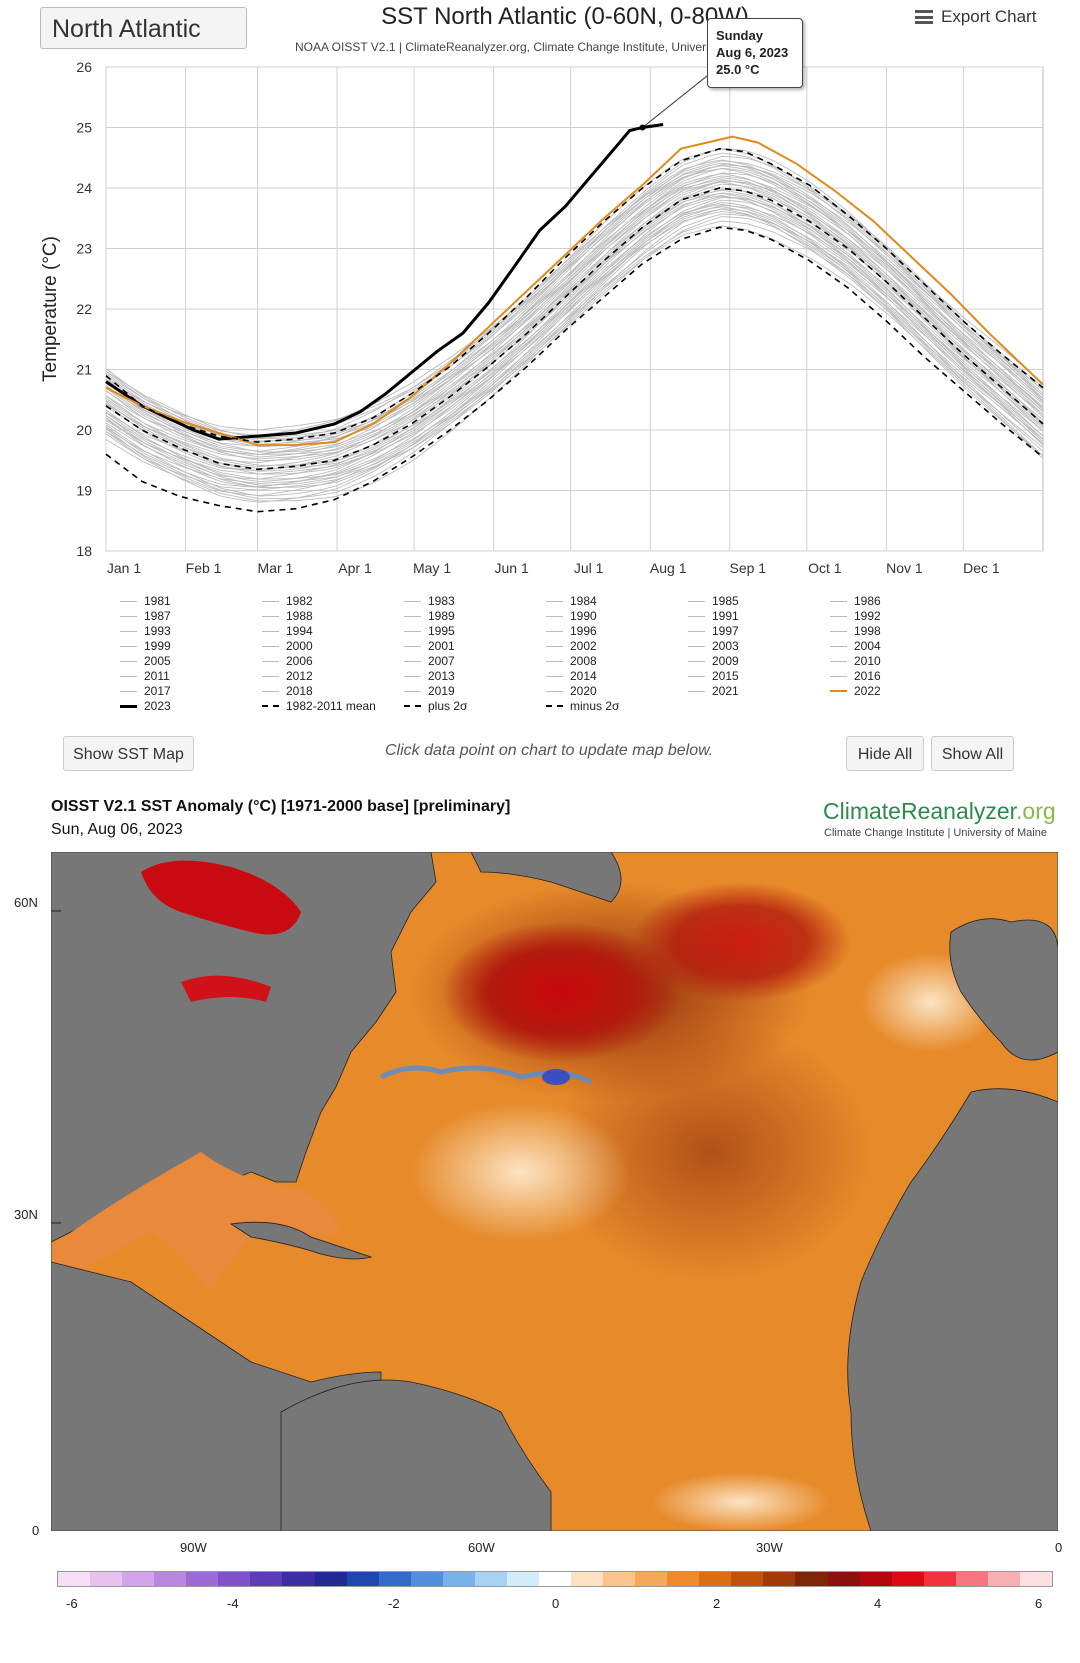  Describe the element at coordinates (287, 646) in the screenshot. I see `legend-item: 2000` at that location.